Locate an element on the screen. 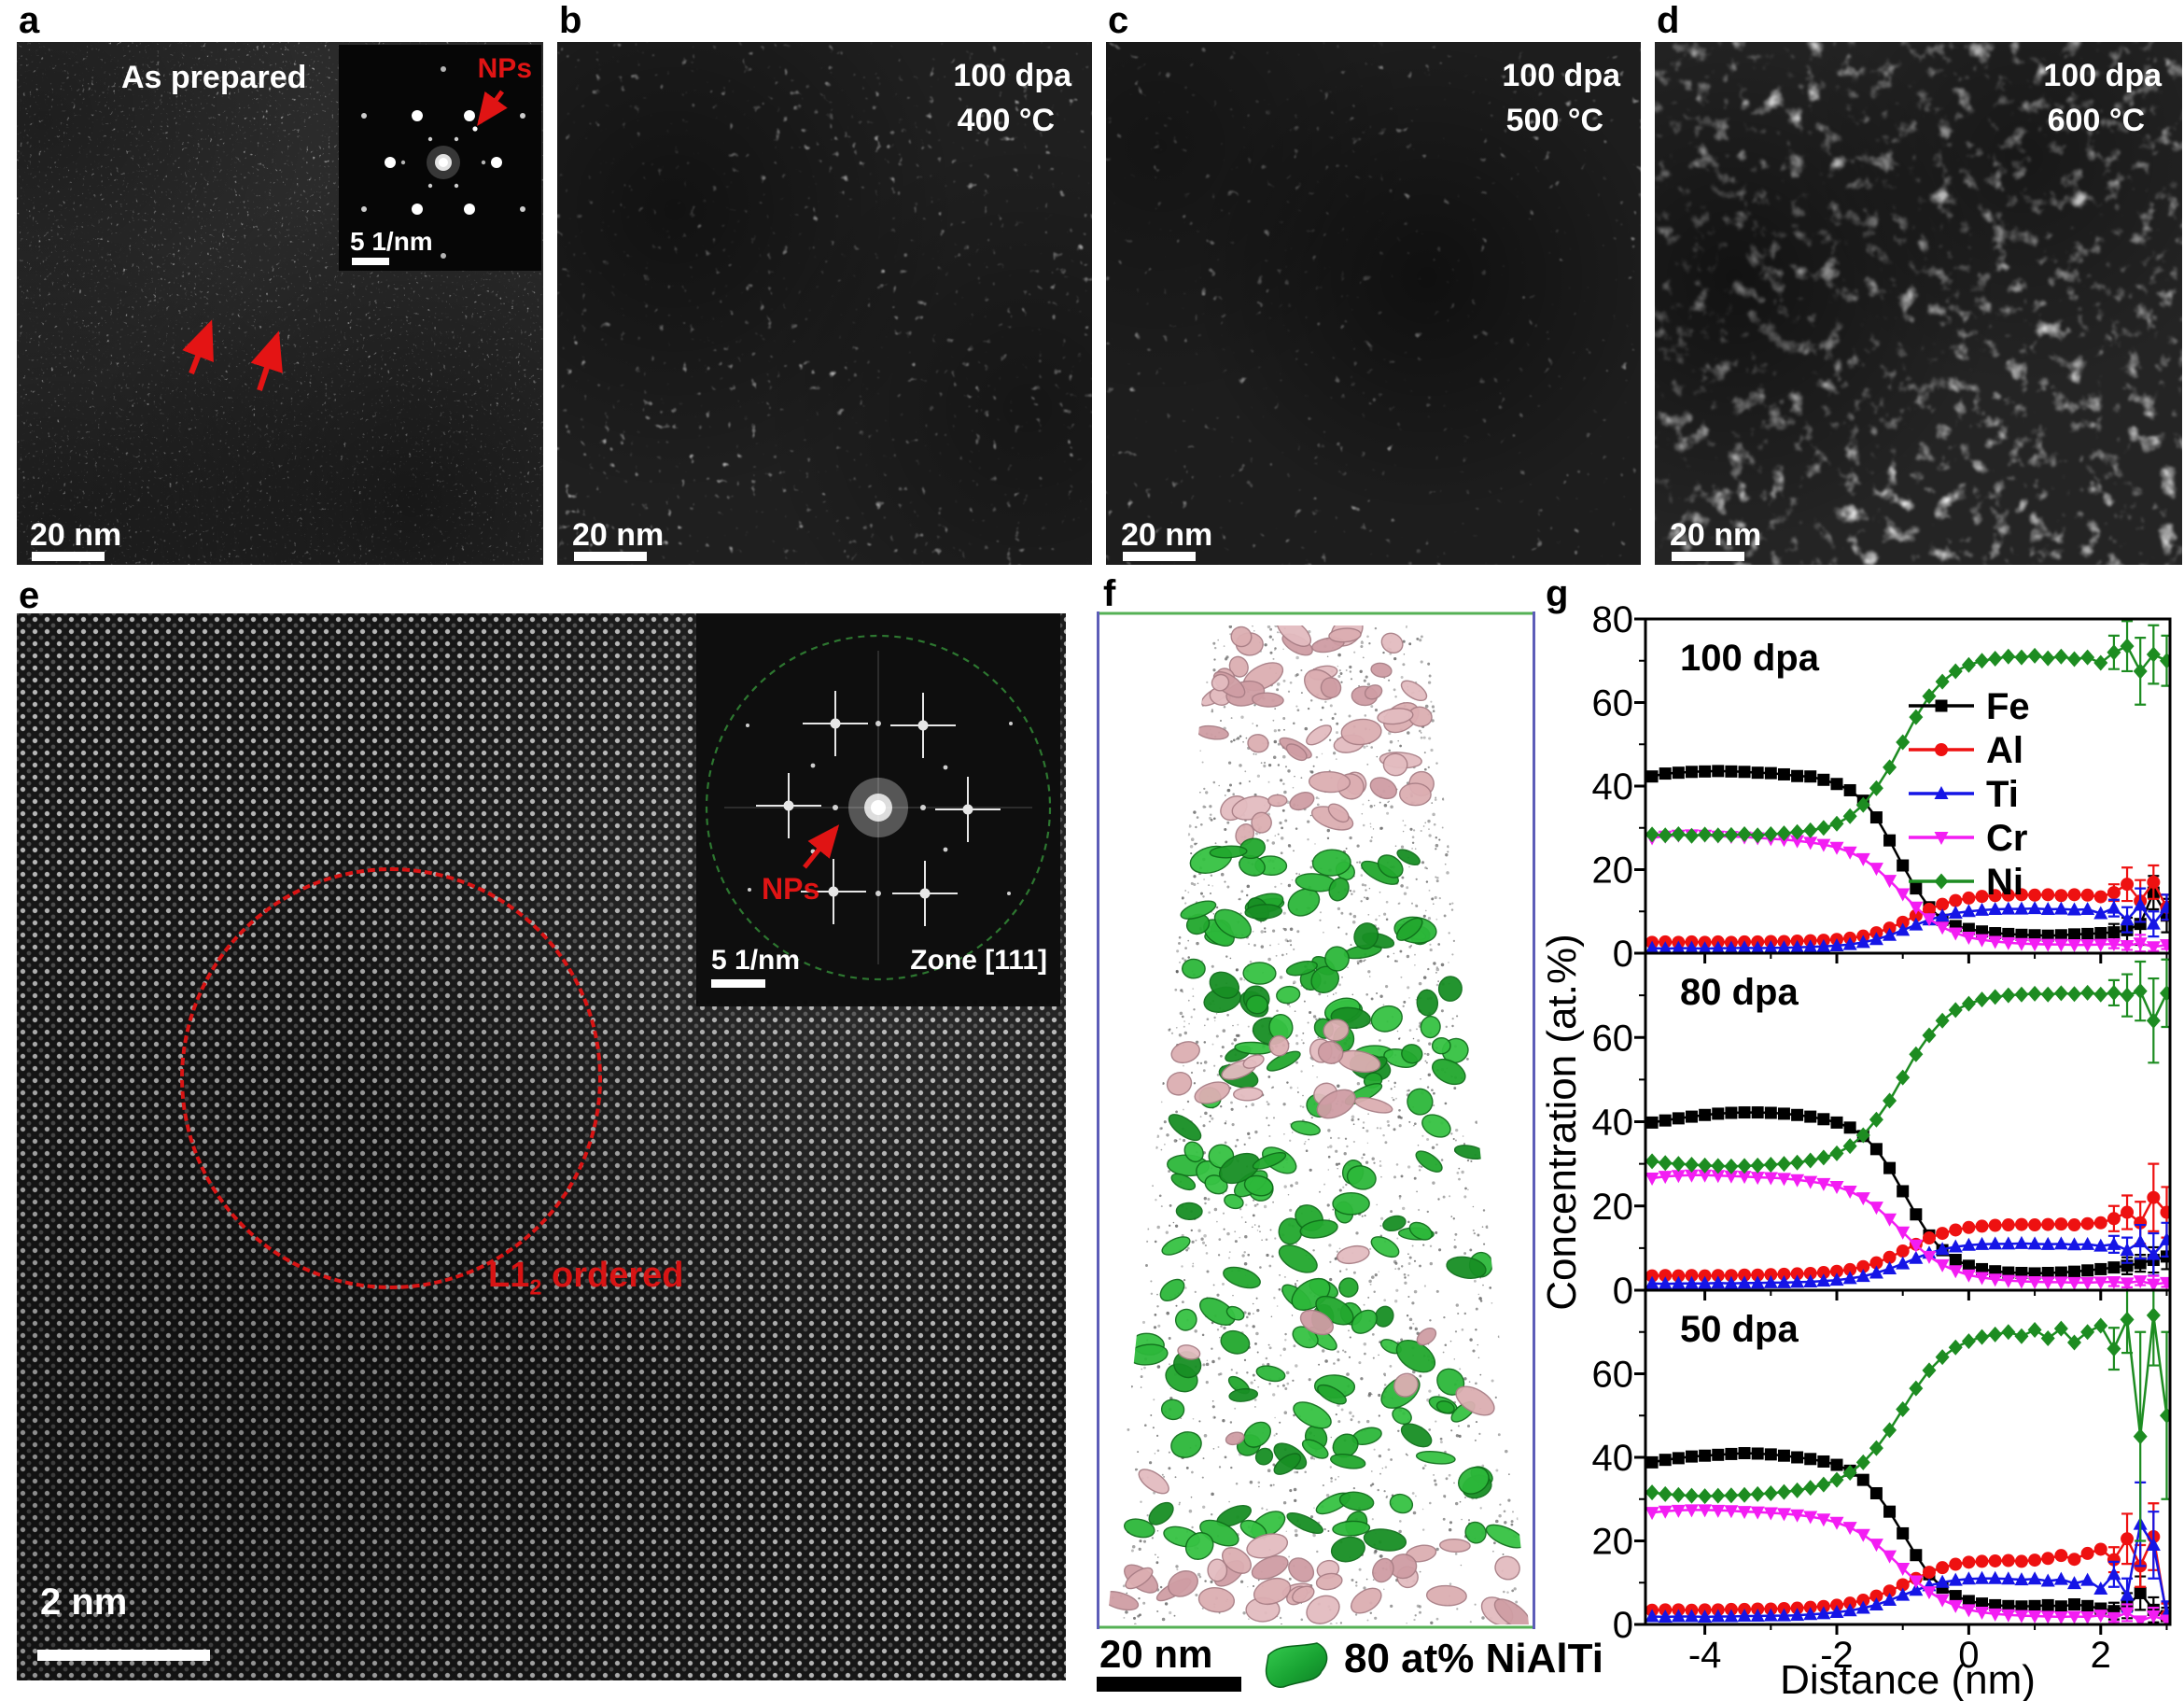  panel-c-letter: c is located at coordinates (1118, 20).